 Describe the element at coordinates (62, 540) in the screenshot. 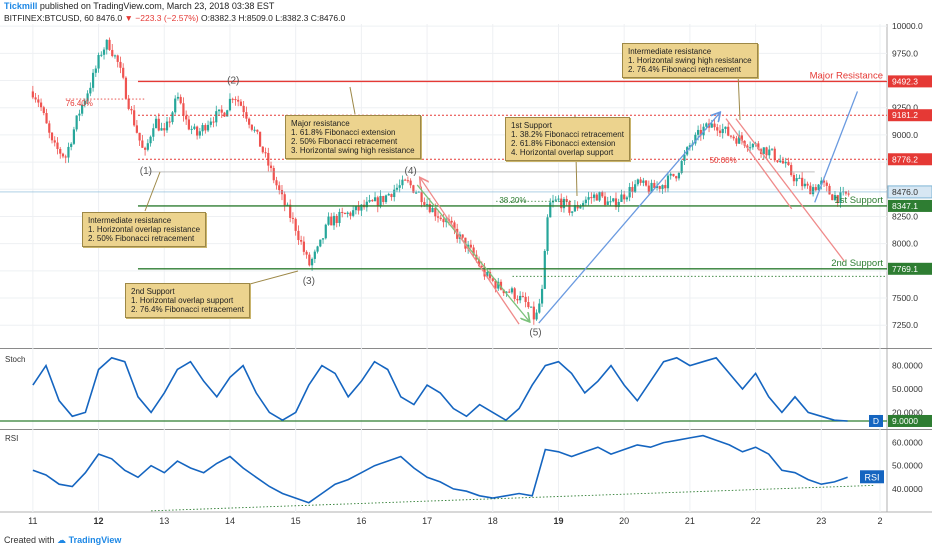

I see `footer: Created with ☁ TradingView` at that location.